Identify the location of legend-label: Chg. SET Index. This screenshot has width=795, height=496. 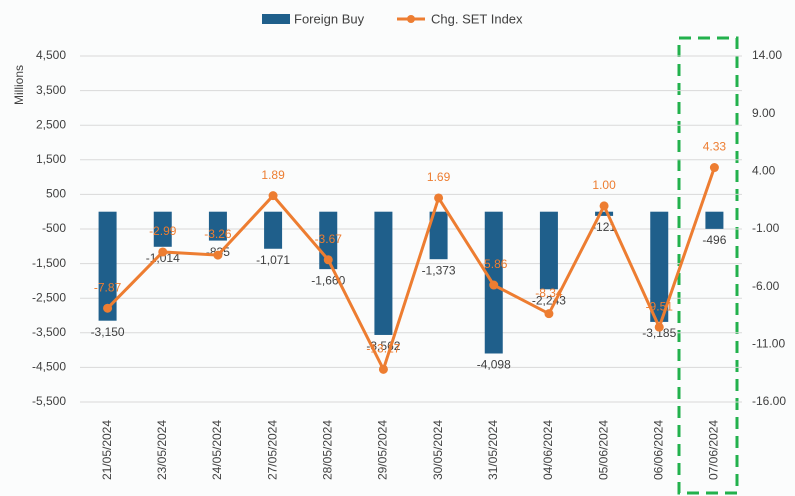
(477, 18).